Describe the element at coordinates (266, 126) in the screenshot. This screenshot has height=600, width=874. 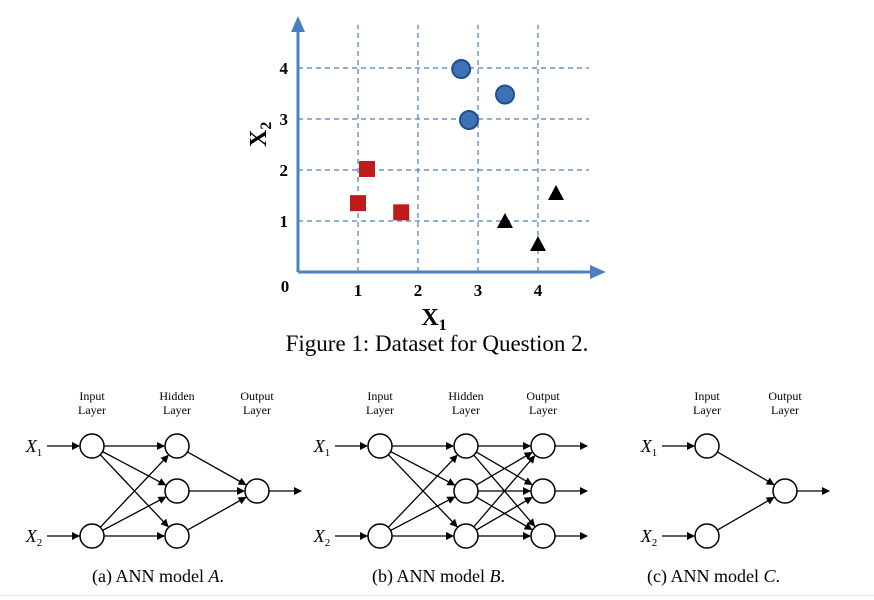
I see `y-axis-label-sub: 2` at that location.